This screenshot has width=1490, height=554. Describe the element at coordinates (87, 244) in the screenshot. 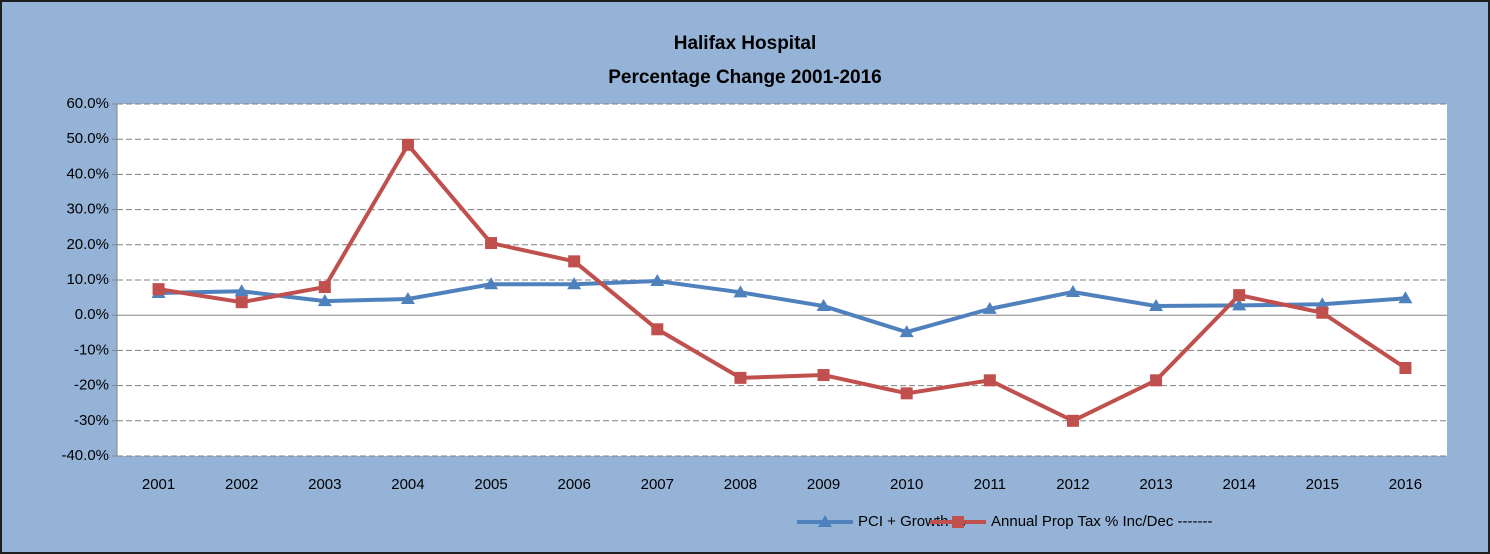

I see `y-tick-label: 20.0%` at that location.